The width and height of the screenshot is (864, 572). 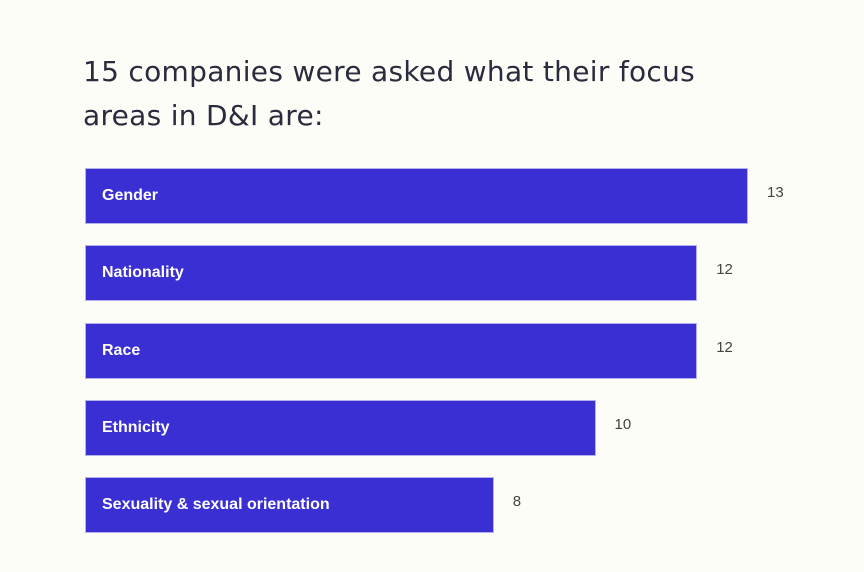 I want to click on bar-sexuality-sexual-orientation: Sexuality & sexual orientation, so click(x=289, y=505).